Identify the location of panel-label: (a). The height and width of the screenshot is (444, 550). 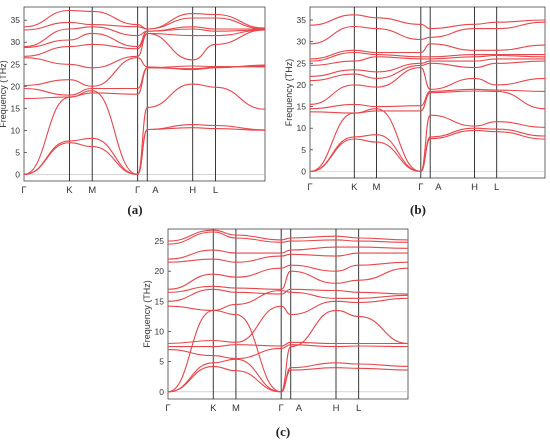
(134, 209).